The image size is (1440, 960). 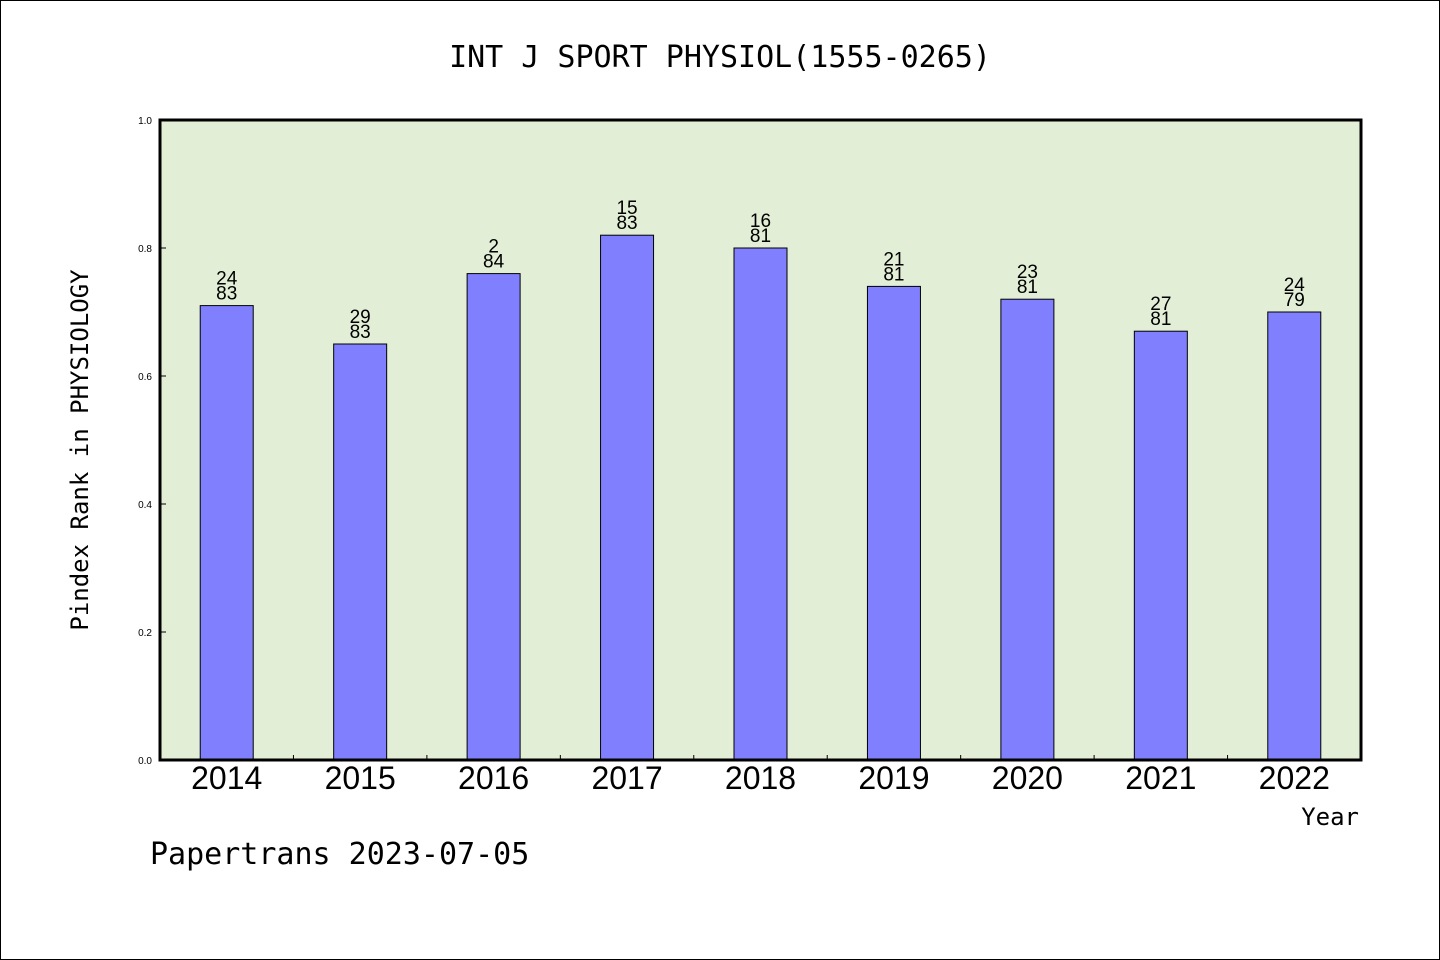 I want to click on y-tick-label: 1.0, so click(x=145, y=121).